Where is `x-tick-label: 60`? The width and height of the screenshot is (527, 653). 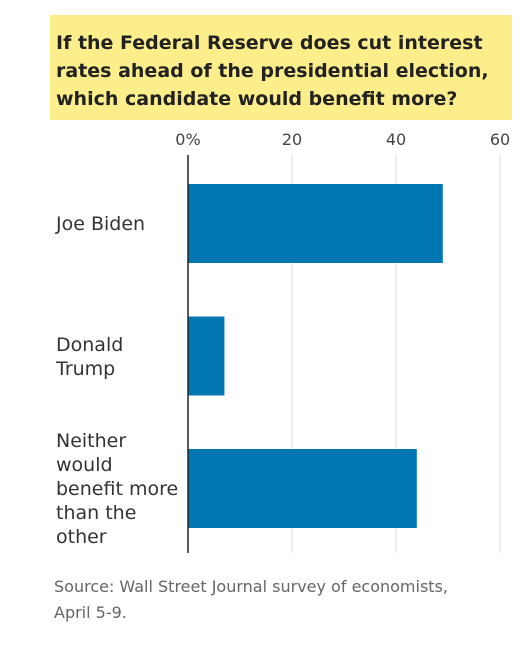
x-tick-label: 60 is located at coordinates (500, 139).